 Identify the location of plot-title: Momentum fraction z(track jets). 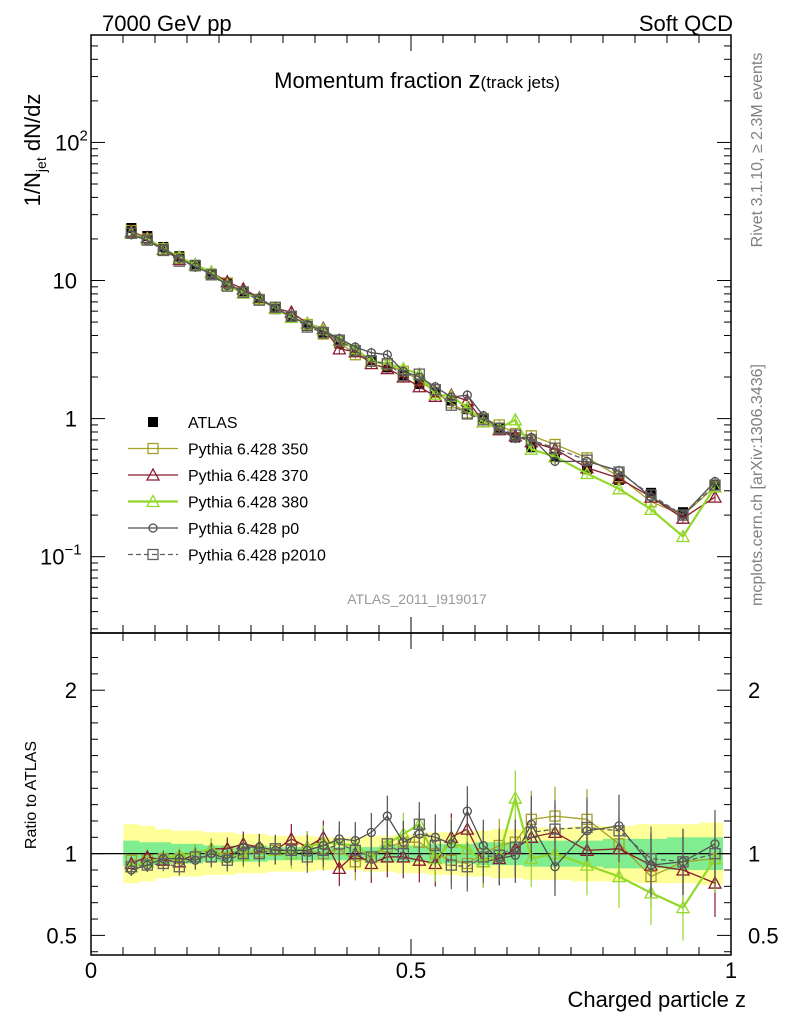
(417, 80).